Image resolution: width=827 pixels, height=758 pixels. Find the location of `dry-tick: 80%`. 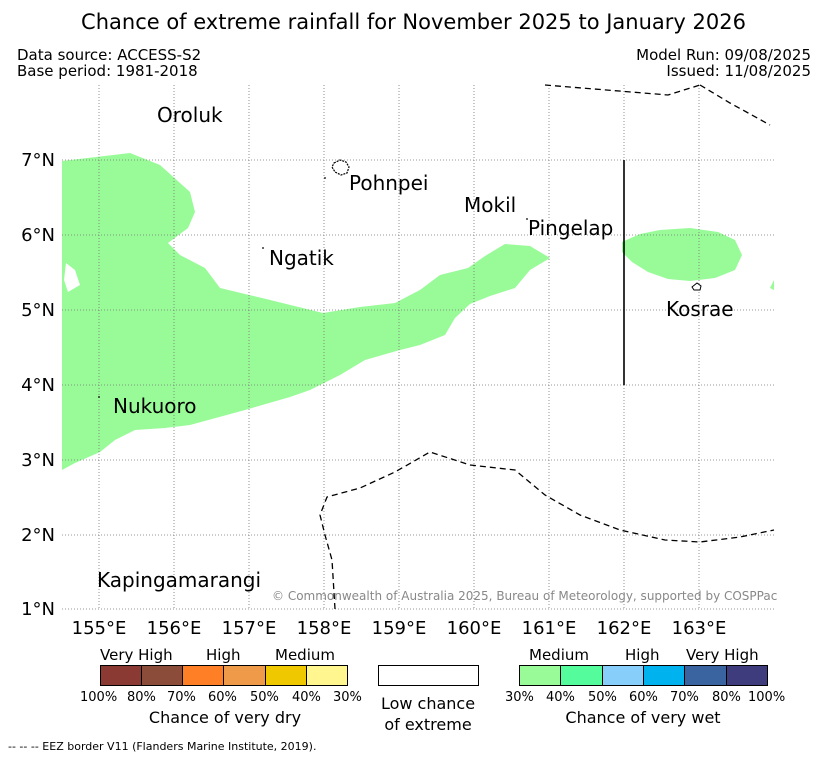

dry-tick: 80% is located at coordinates (141, 697).